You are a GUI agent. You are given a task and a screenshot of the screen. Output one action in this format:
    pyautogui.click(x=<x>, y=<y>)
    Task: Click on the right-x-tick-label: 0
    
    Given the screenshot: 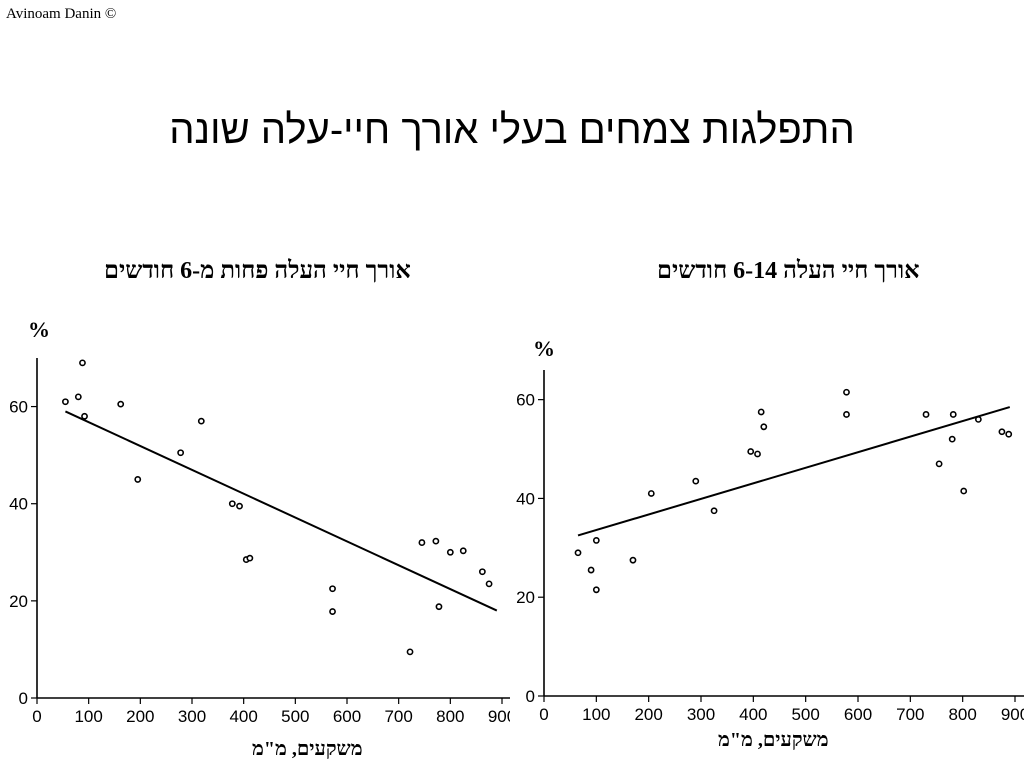 What is the action you would take?
    pyautogui.click(x=543, y=714)
    